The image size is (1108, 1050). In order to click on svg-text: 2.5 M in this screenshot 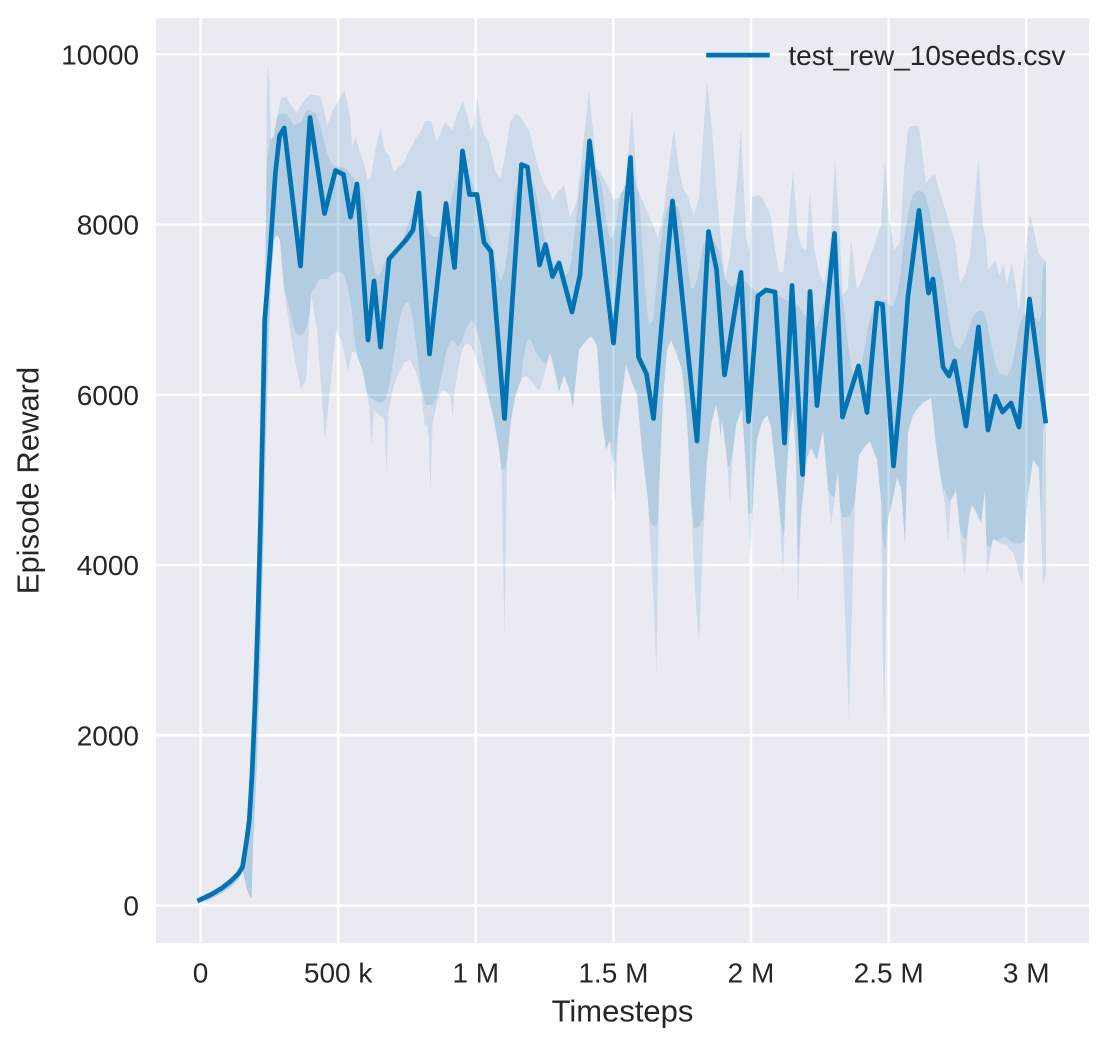, I will do `click(889, 972)`.